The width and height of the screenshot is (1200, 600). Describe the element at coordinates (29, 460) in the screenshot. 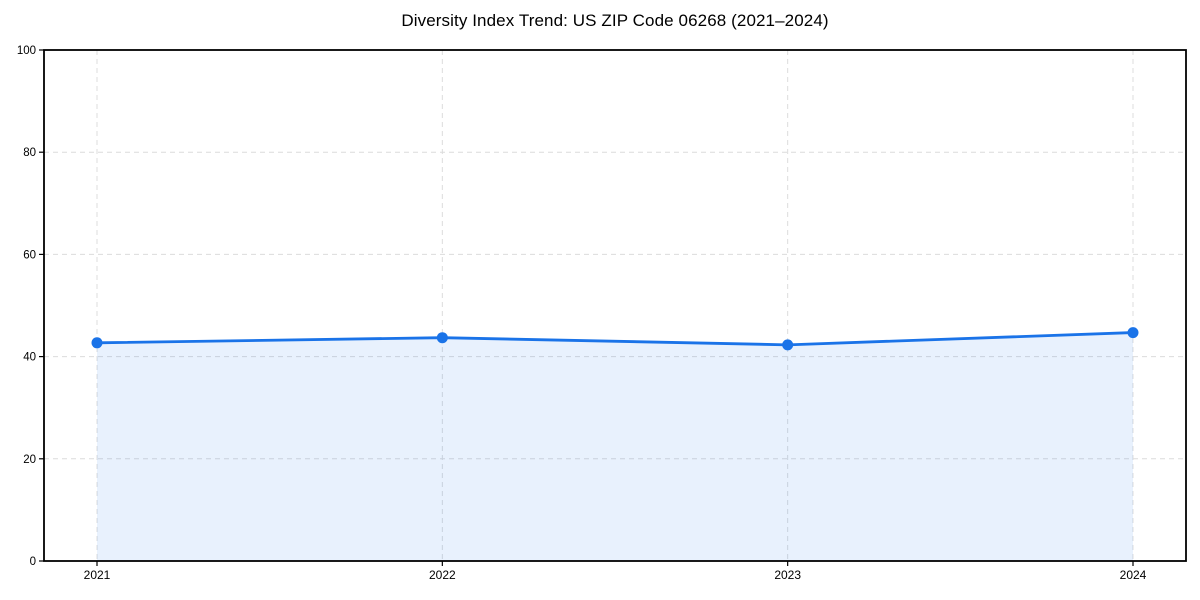

I see `y-tick-label: 20` at that location.